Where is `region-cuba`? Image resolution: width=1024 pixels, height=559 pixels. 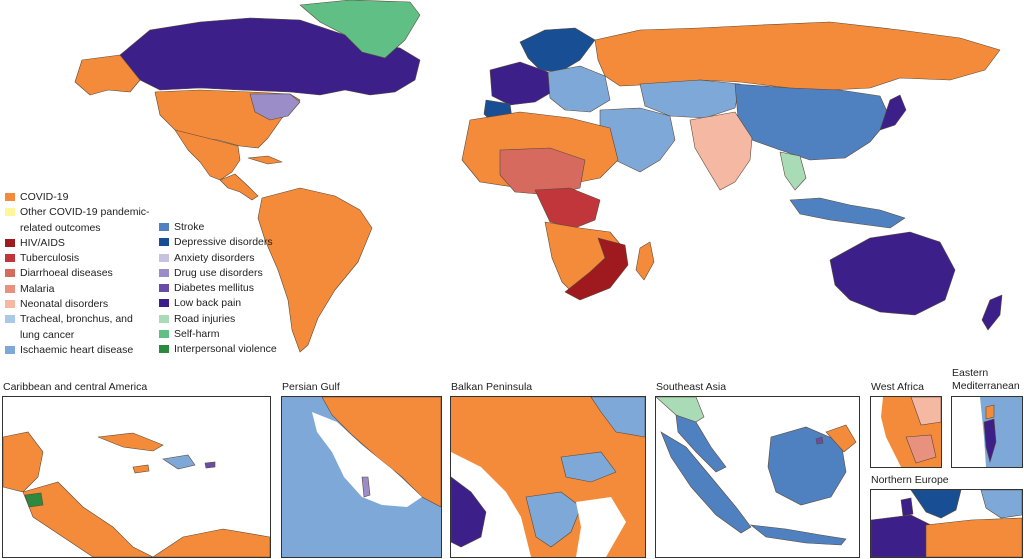
region-cuba is located at coordinates (265, 160).